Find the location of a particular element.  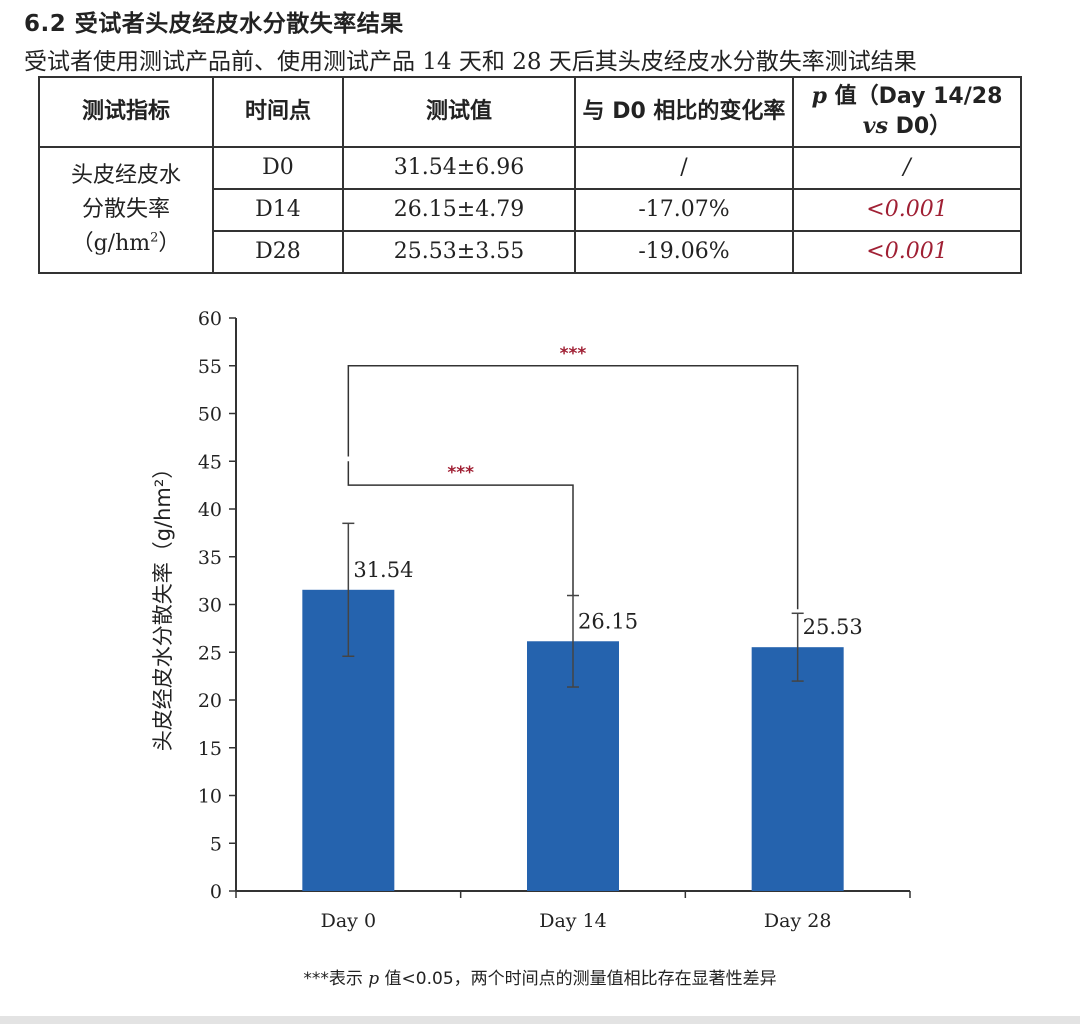

header-change: 与 D0 相比的变化率 is located at coordinates (684, 112).